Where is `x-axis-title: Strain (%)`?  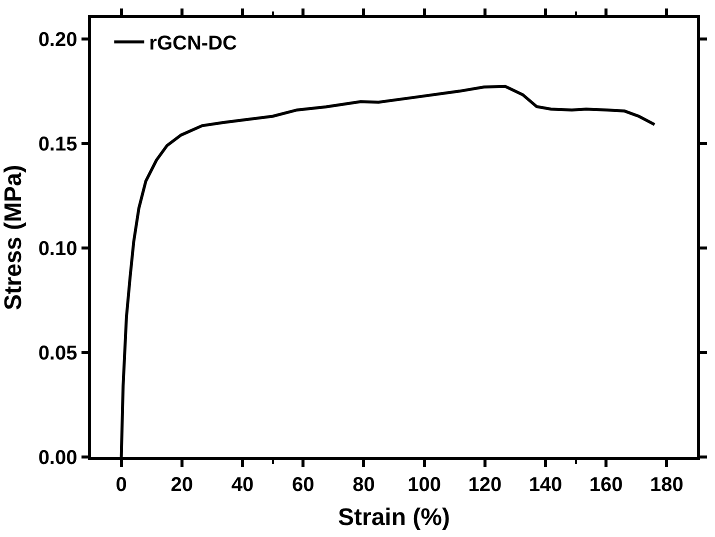
x-axis-title: Strain (%) is located at coordinates (394, 518).